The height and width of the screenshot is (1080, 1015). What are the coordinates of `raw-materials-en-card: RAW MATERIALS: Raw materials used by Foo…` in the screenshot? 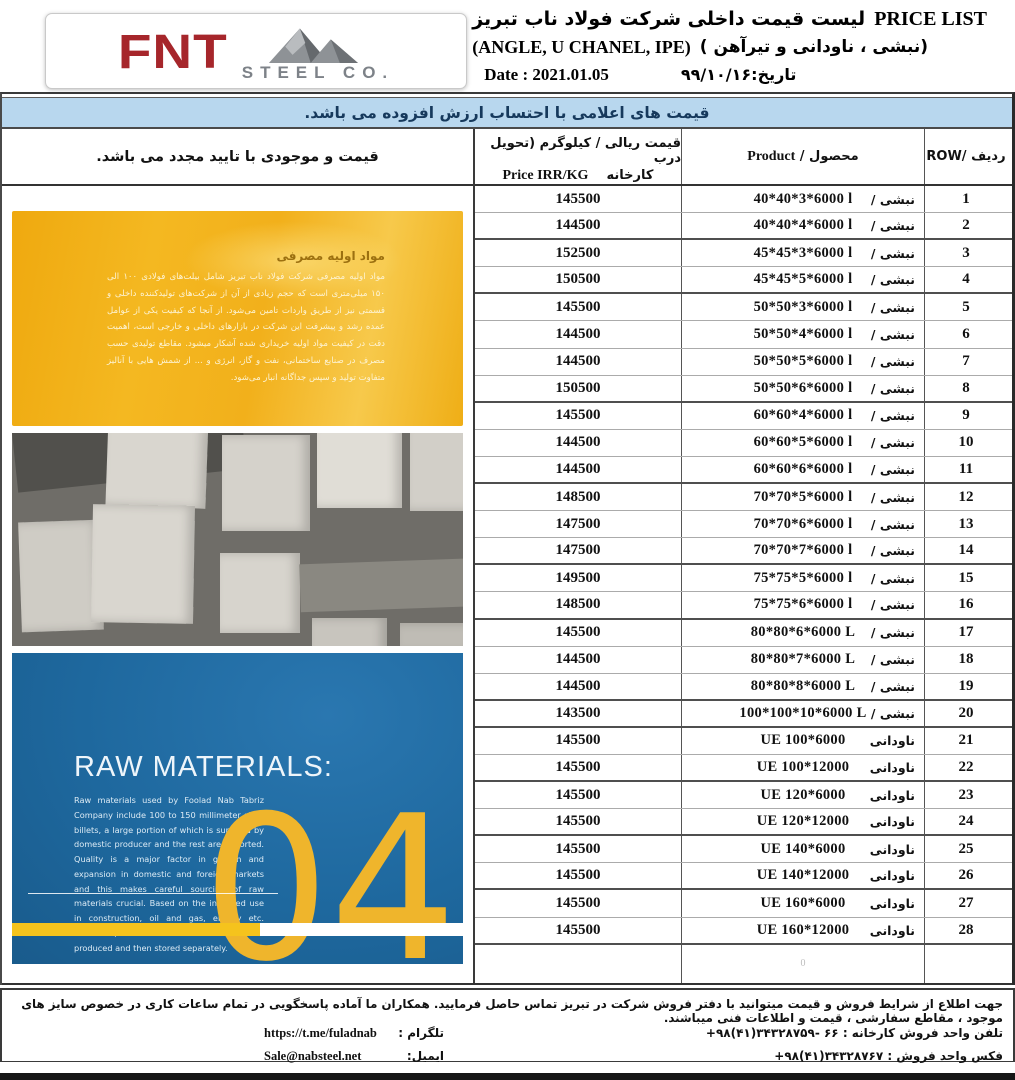 It's located at (237, 808).